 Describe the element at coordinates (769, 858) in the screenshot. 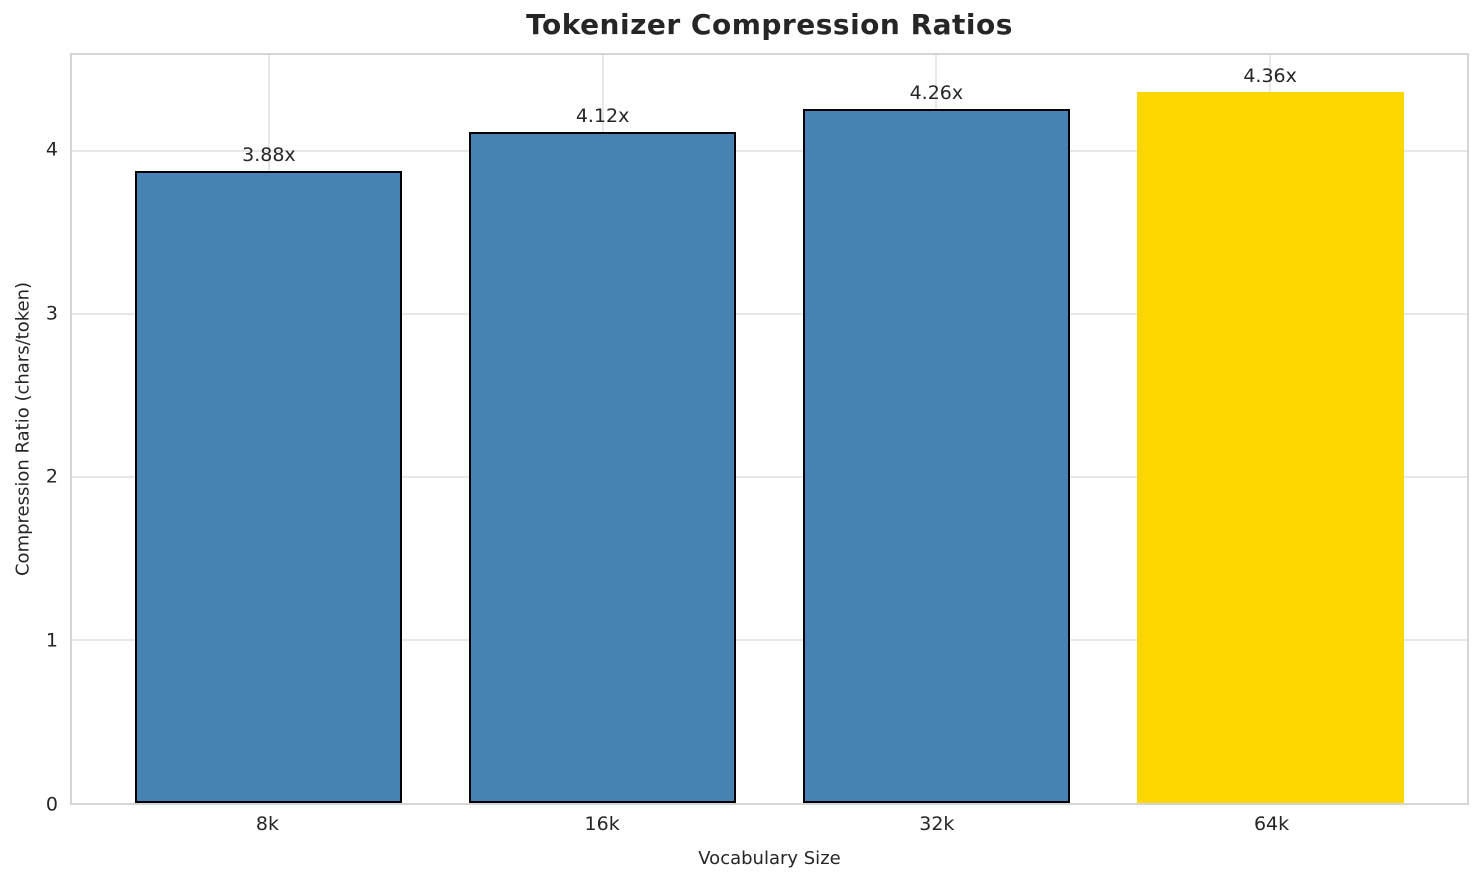

I see `x-axis-label: Vocabulary Size` at that location.